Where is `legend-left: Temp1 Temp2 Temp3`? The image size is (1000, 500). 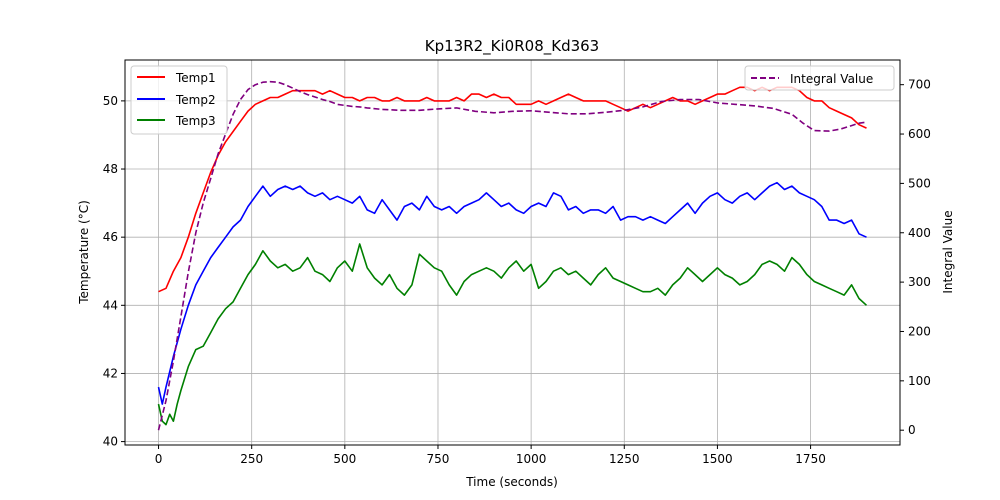
legend-left: Temp1 Temp2 Temp3 is located at coordinates (179, 100).